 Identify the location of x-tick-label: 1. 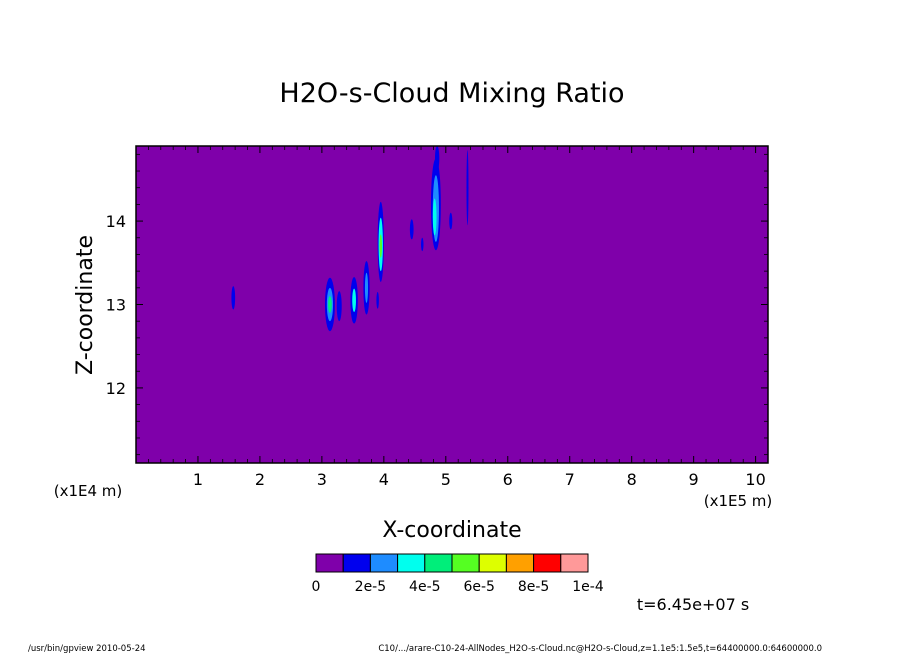
(198, 479).